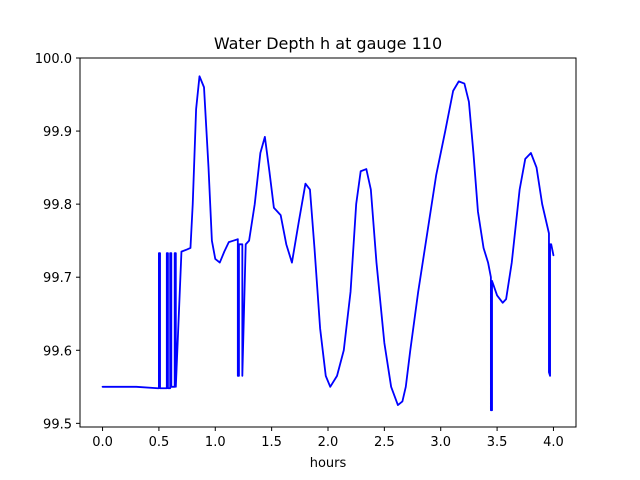  What do you see at coordinates (553, 442) in the screenshot?
I see `x-tick-label: 4.0` at bounding box center [553, 442].